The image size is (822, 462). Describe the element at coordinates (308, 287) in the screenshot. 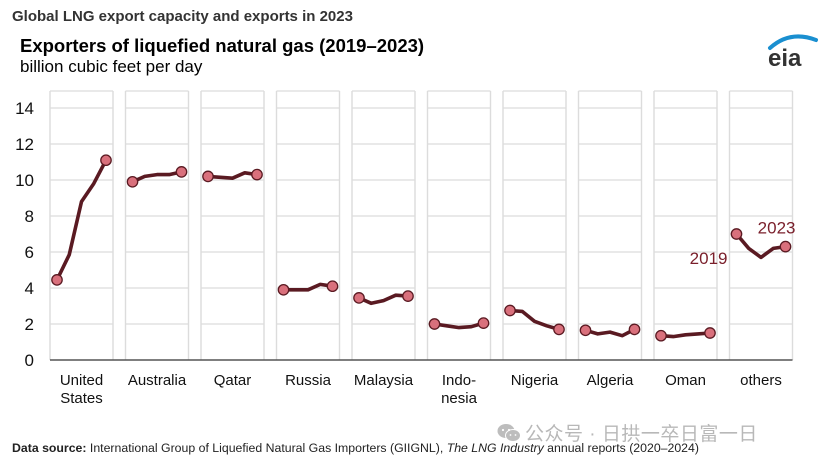

I see `series-line-russia` at that location.